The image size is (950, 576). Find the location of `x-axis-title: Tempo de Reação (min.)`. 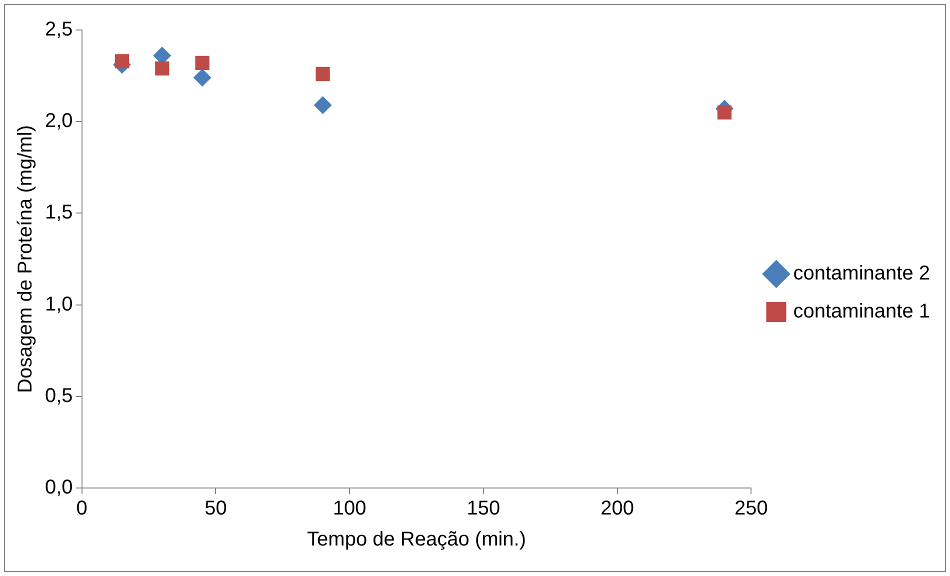

x-axis-title: Tempo de Reação (min.) is located at coordinates (416, 539).